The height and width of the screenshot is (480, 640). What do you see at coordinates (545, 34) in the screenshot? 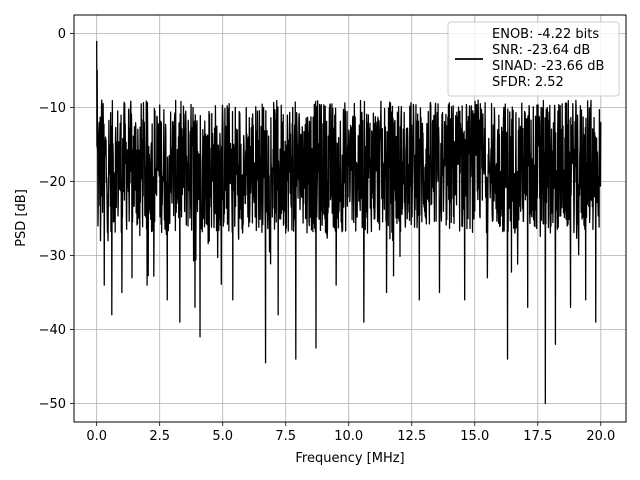
I see `legend-line: ENOB: -4.22 bits` at bounding box center [545, 34].